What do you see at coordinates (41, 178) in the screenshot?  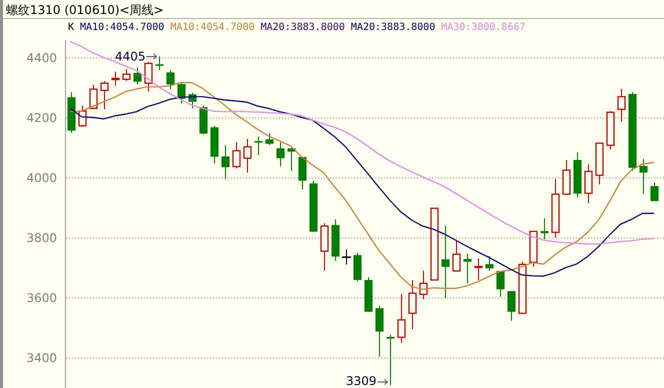 I see `y-tick-label: 4000` at bounding box center [41, 178].